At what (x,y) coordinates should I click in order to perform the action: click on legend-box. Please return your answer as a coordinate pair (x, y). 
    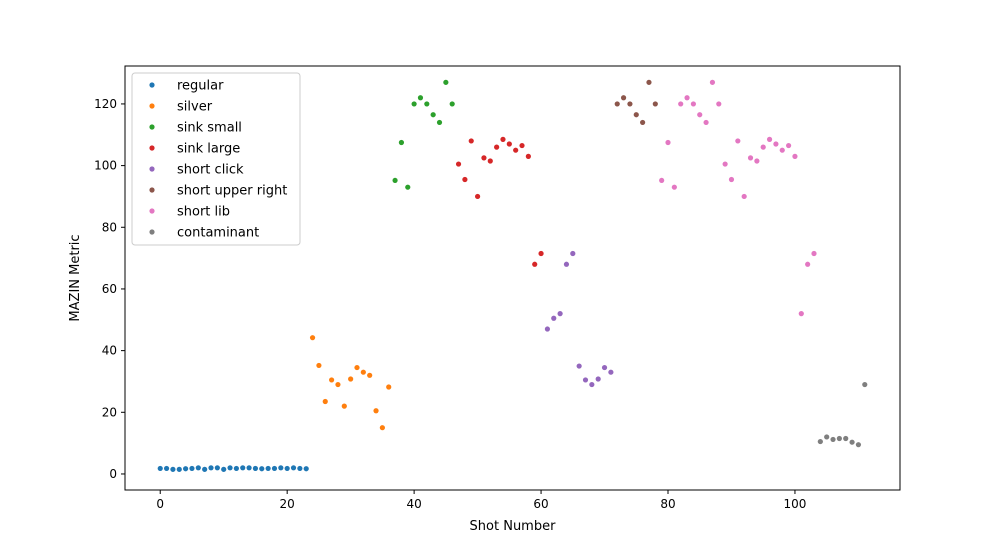
    Looking at the image, I should click on (216, 159).